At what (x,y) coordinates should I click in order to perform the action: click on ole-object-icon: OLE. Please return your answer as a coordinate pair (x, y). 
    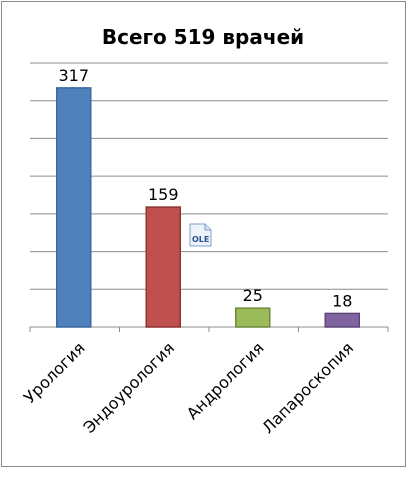
    Looking at the image, I should click on (200, 235).